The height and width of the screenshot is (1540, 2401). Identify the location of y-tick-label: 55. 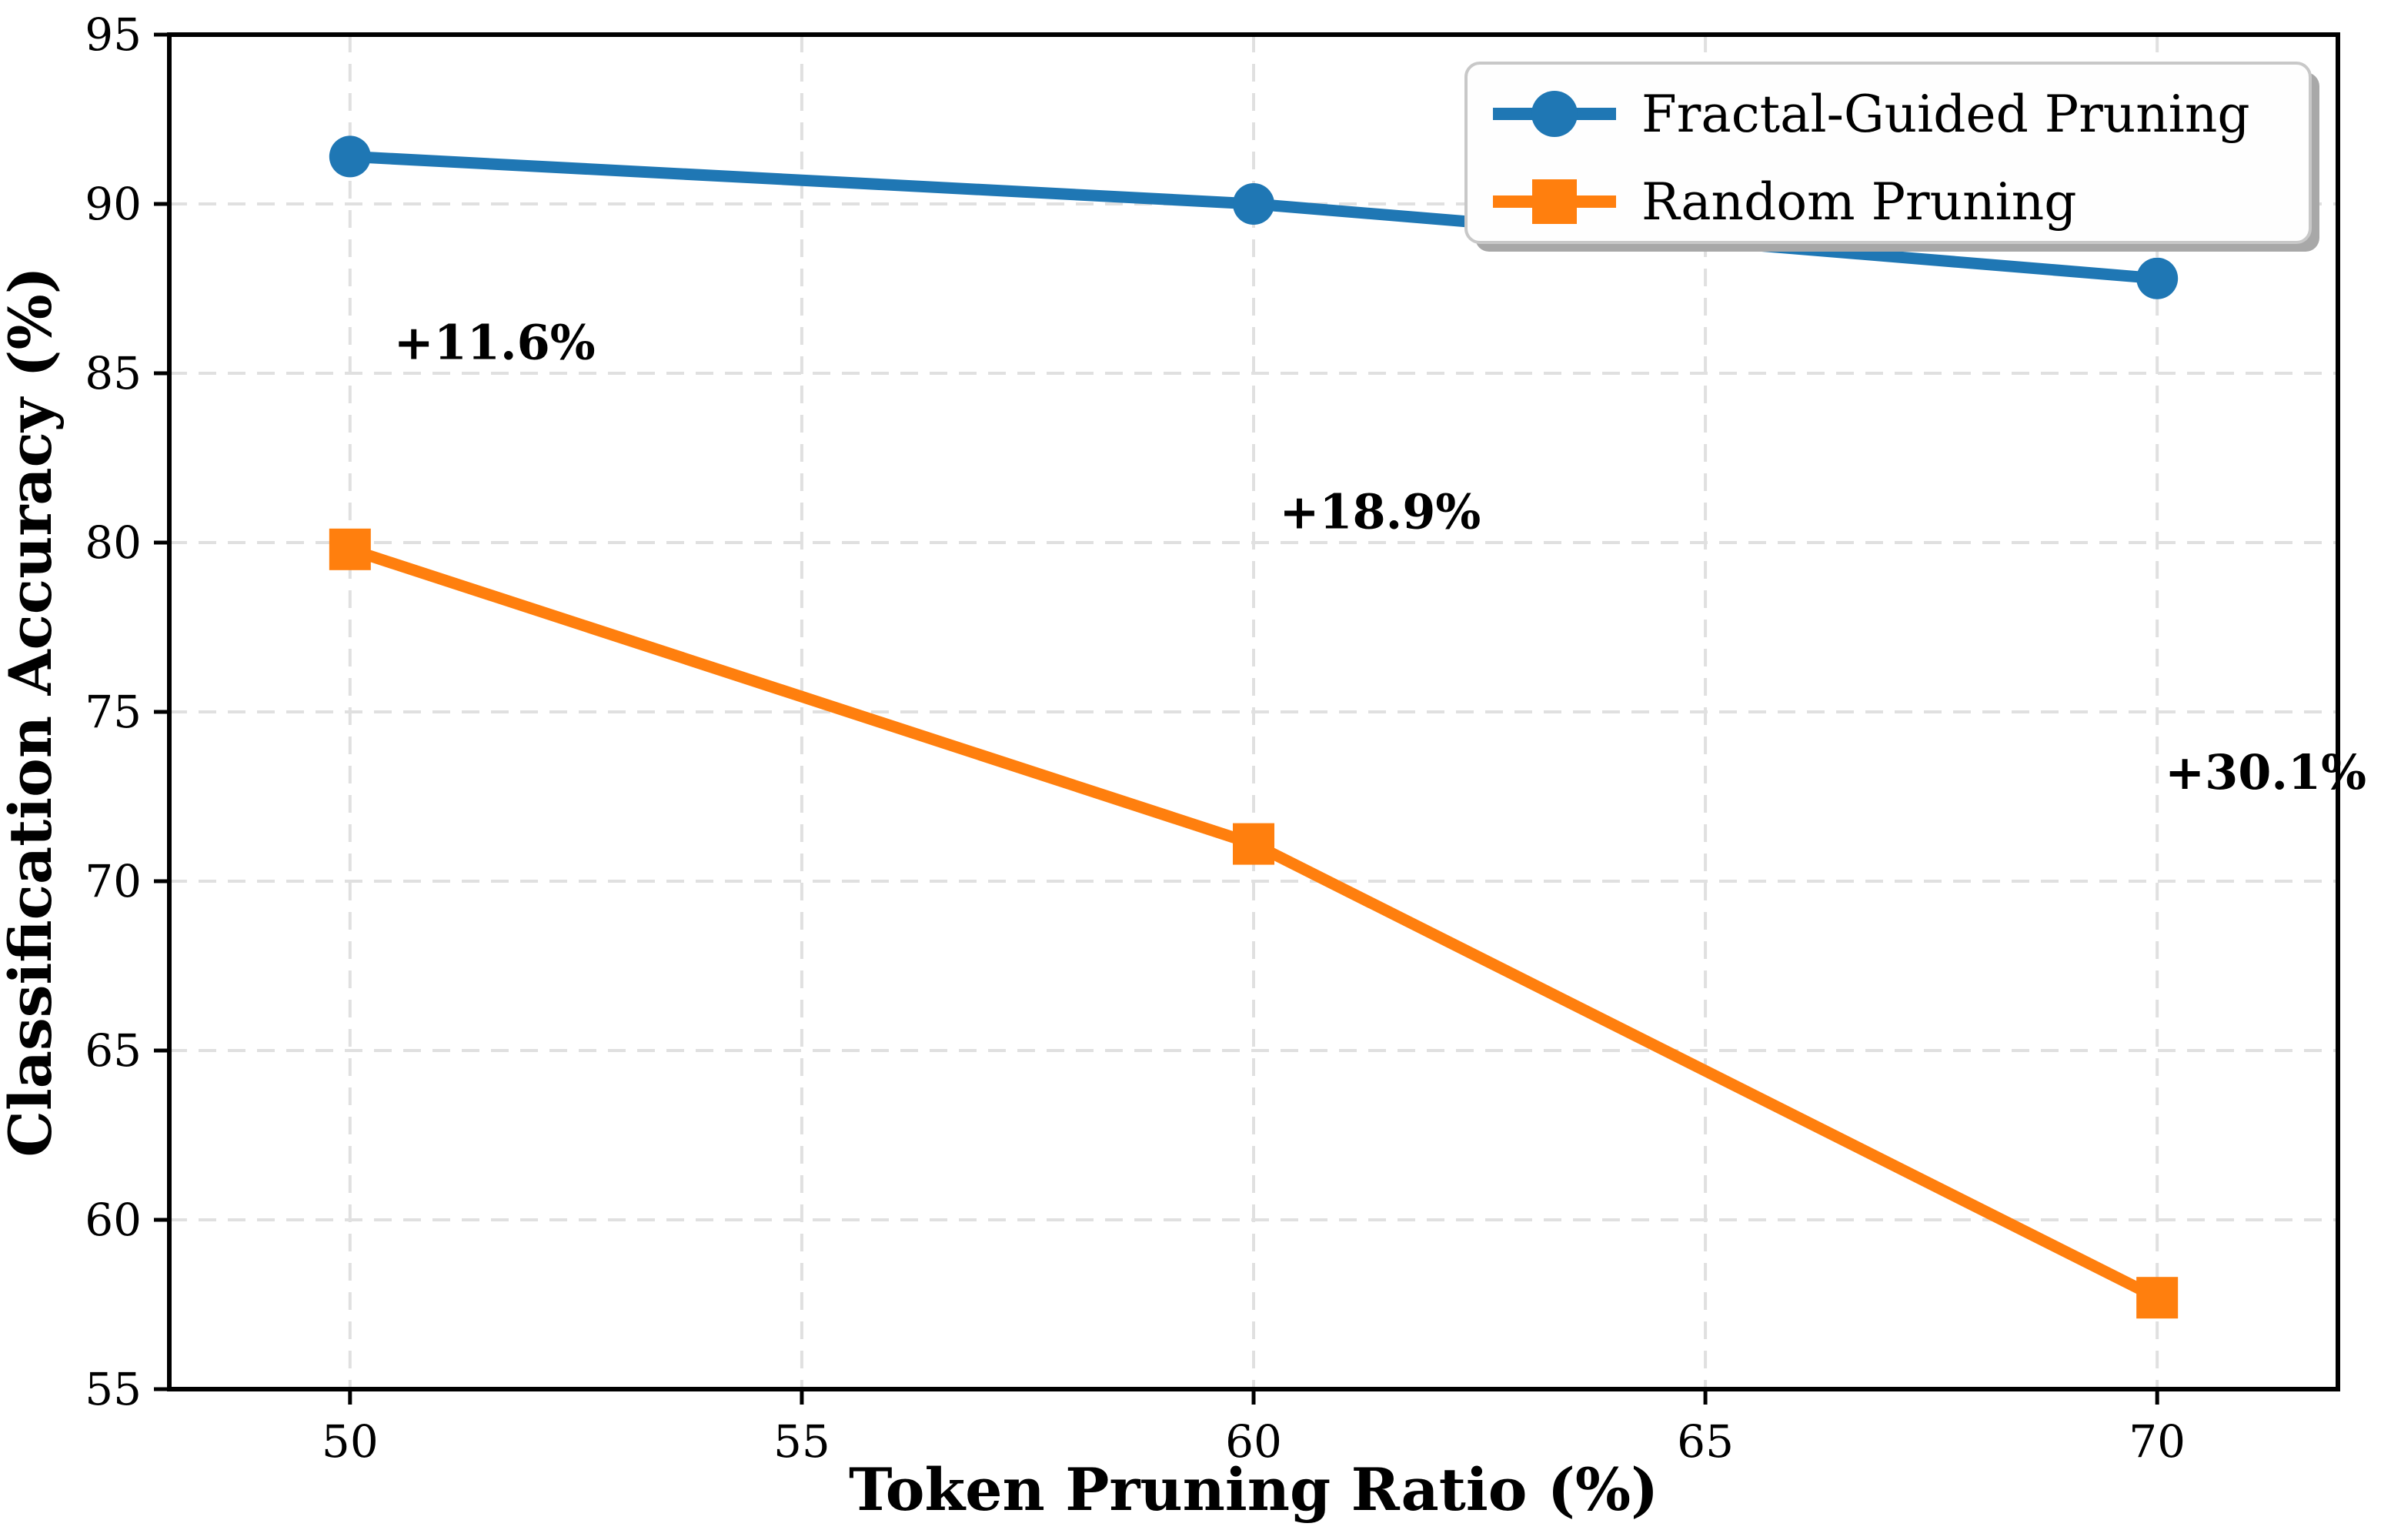
(113, 1389).